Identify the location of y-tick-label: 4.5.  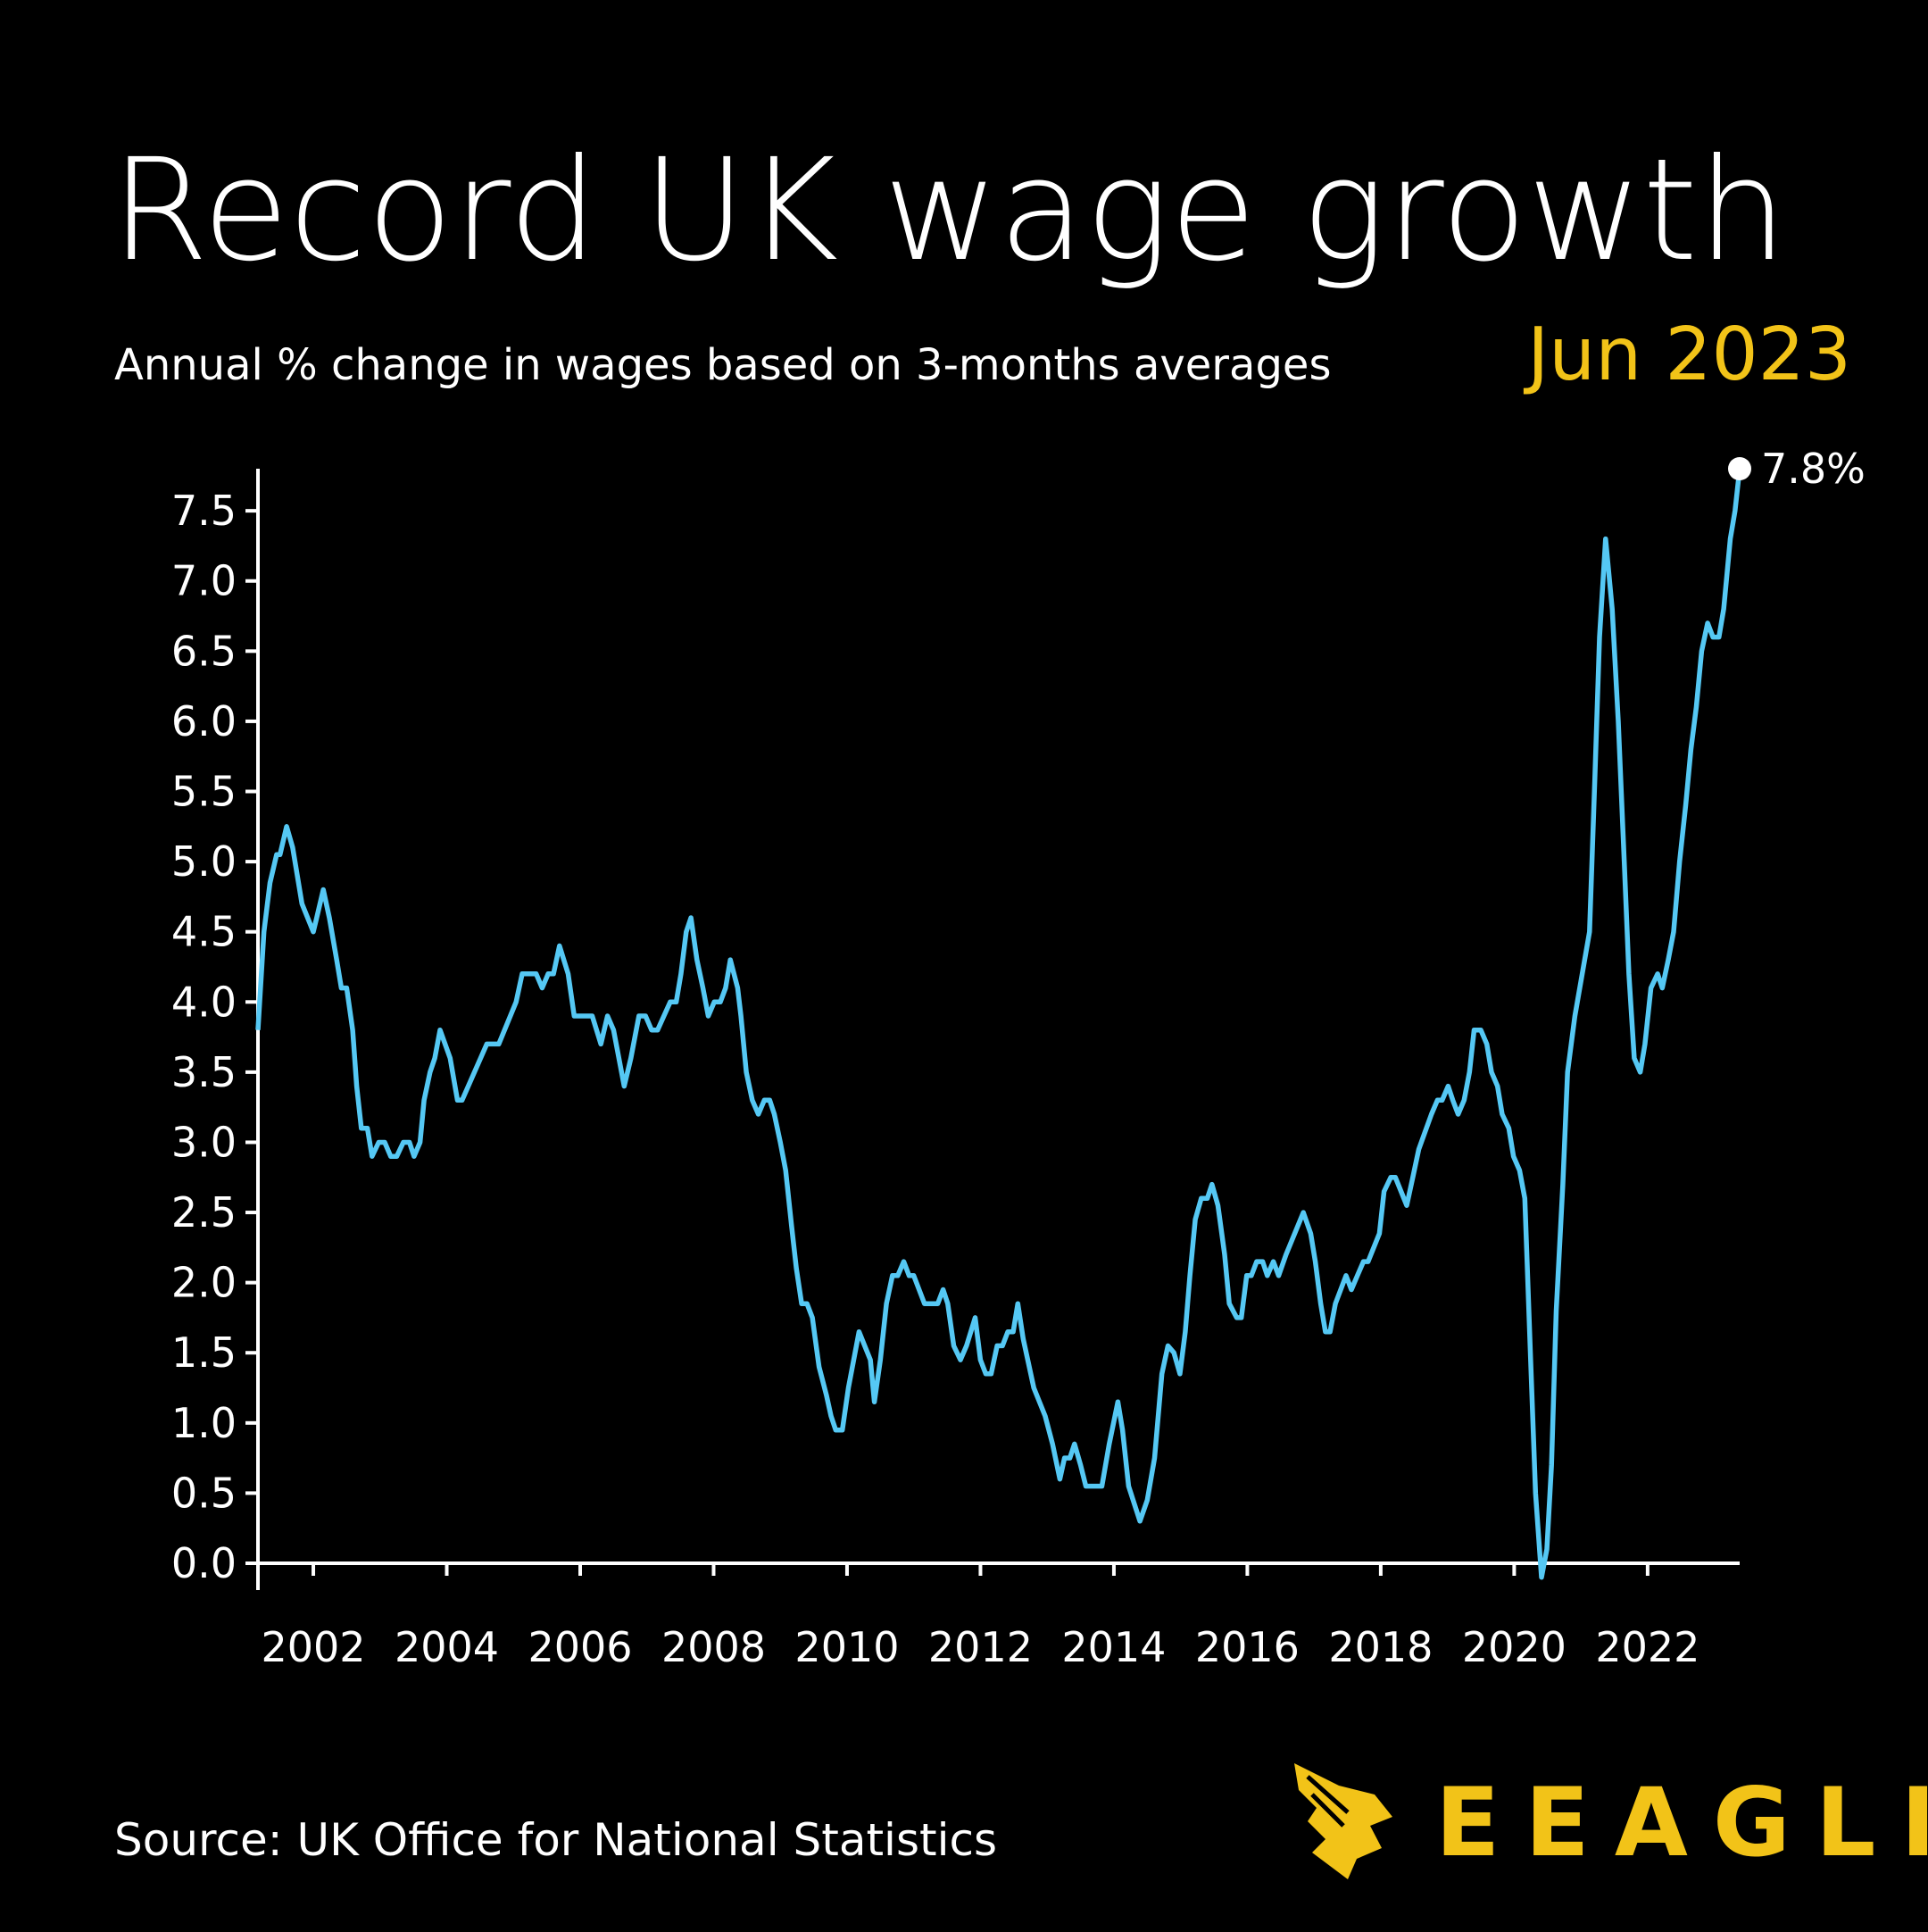
(204, 932).